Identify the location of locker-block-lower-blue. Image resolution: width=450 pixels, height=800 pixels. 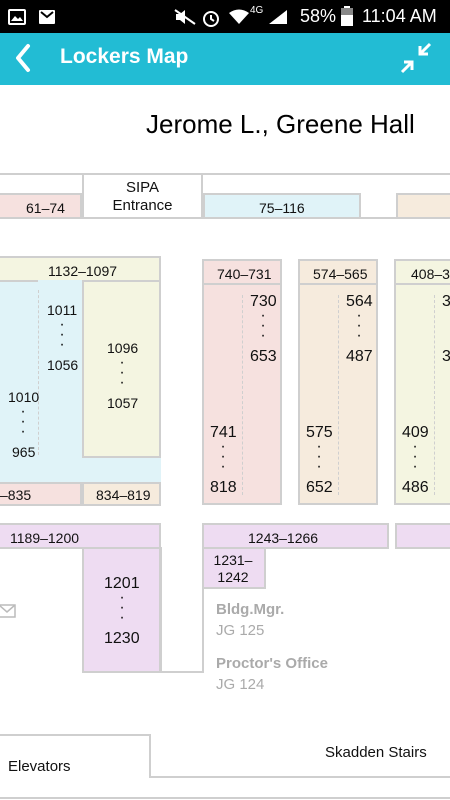
(80, 469).